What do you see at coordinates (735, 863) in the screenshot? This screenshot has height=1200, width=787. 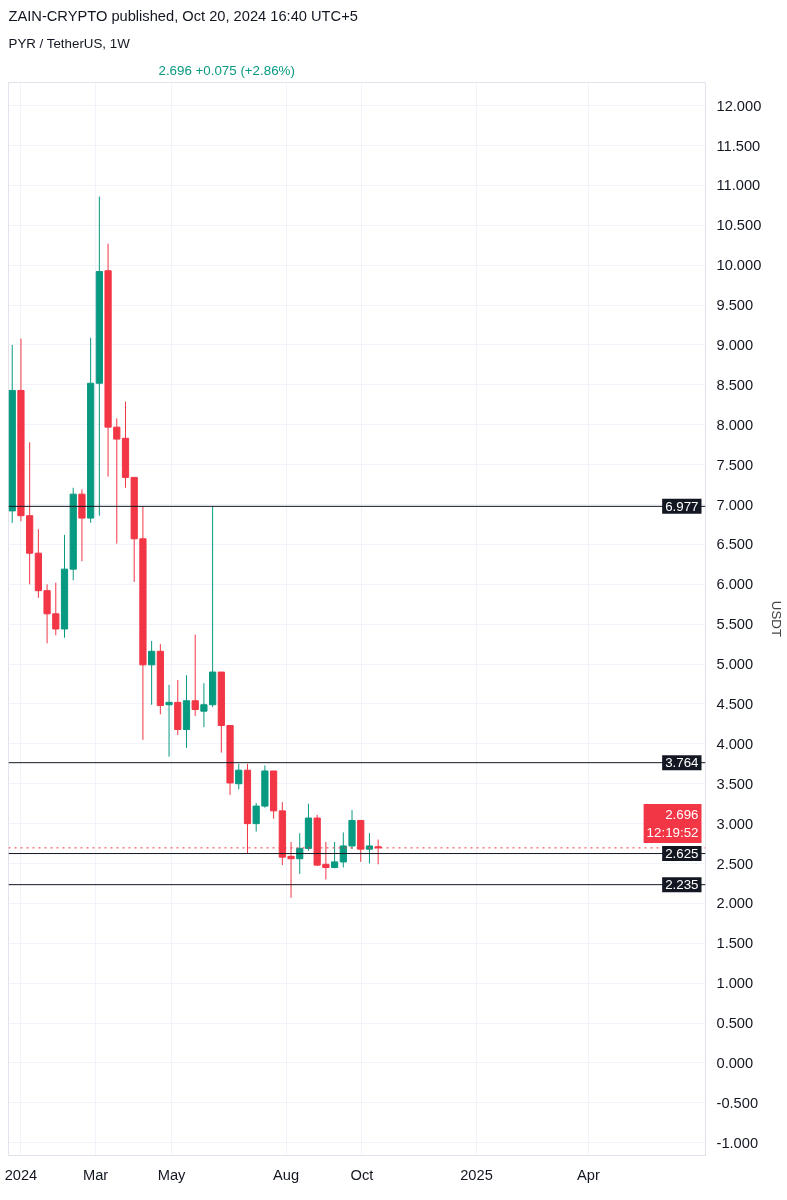 I see `y-tick-label: 2.500` at bounding box center [735, 863].